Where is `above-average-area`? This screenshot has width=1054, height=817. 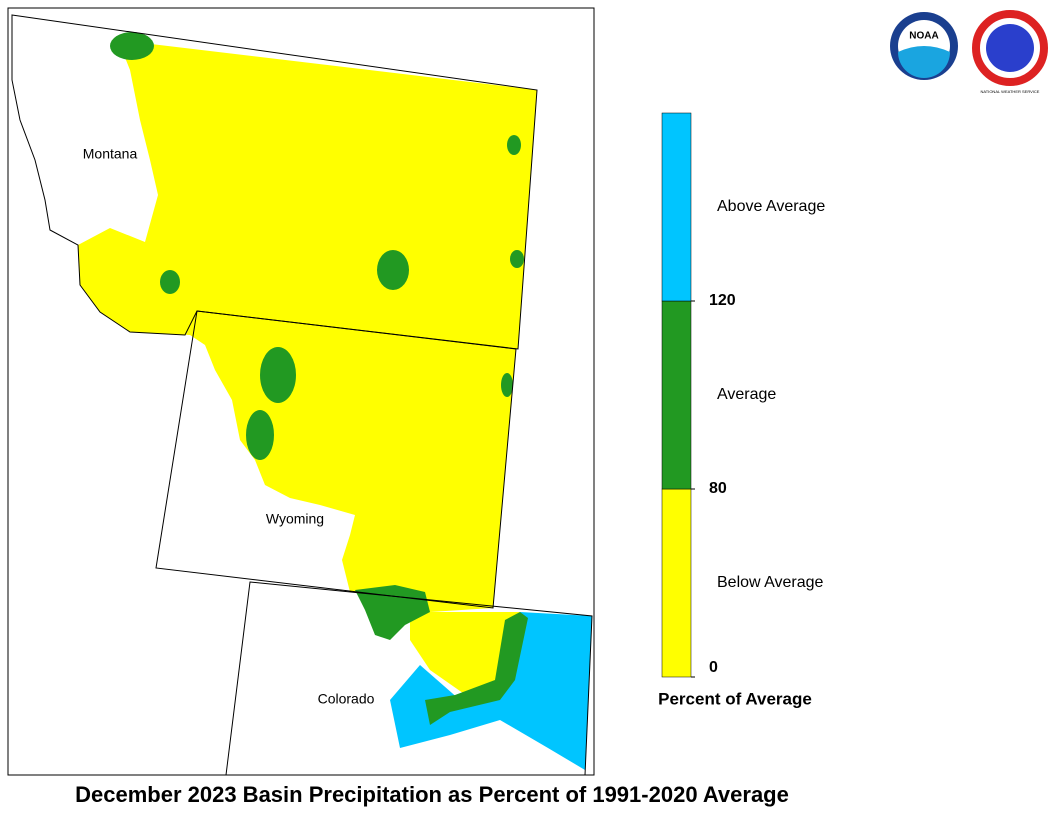
above-average-area is located at coordinates (491, 691).